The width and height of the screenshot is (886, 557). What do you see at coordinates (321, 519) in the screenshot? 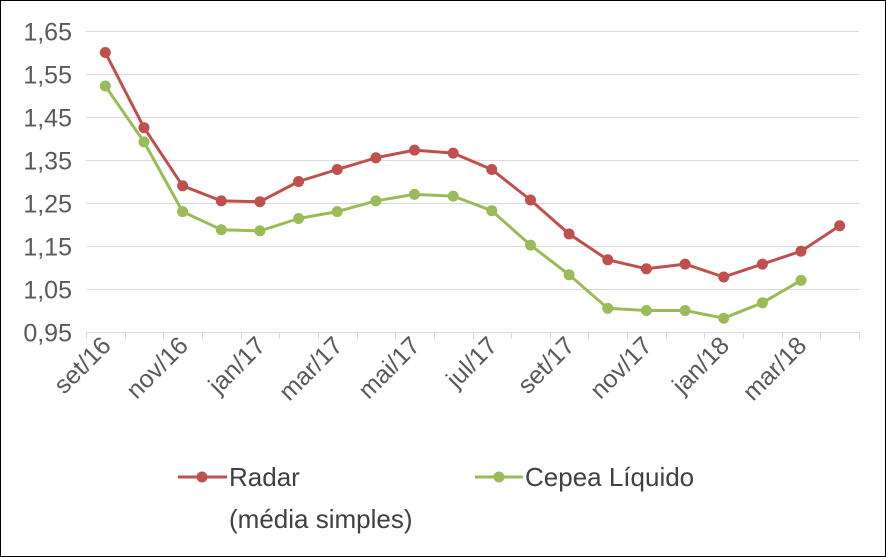
I see `legend-label-radar-line2: (média simples)` at bounding box center [321, 519].